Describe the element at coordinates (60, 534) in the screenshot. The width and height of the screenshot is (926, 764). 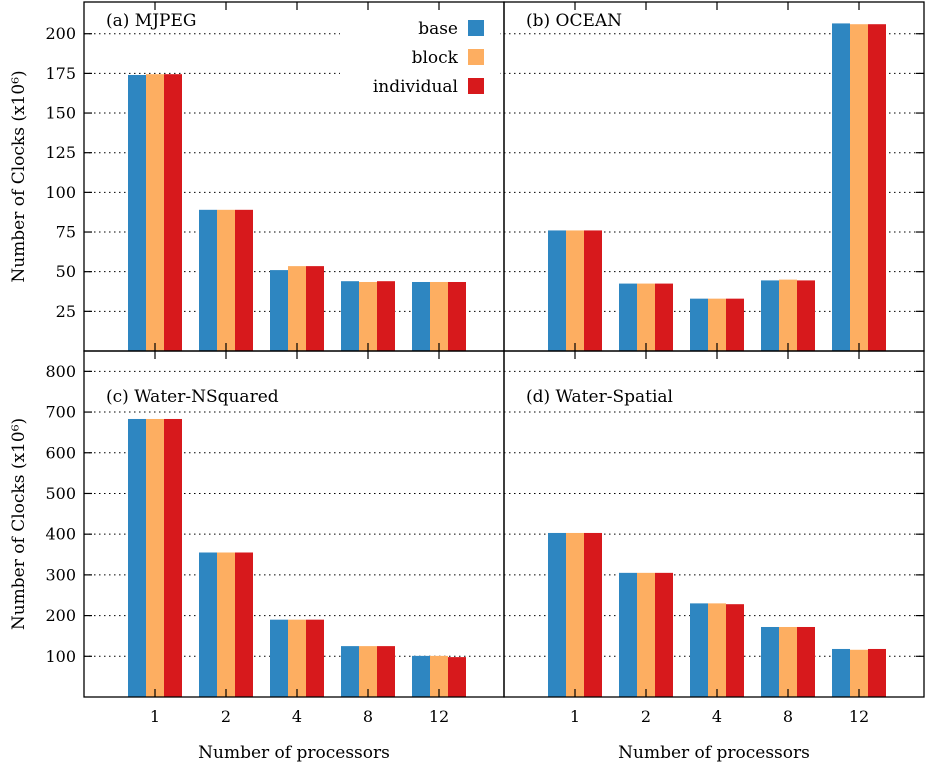
I see `y-tick-label: 400` at that location.